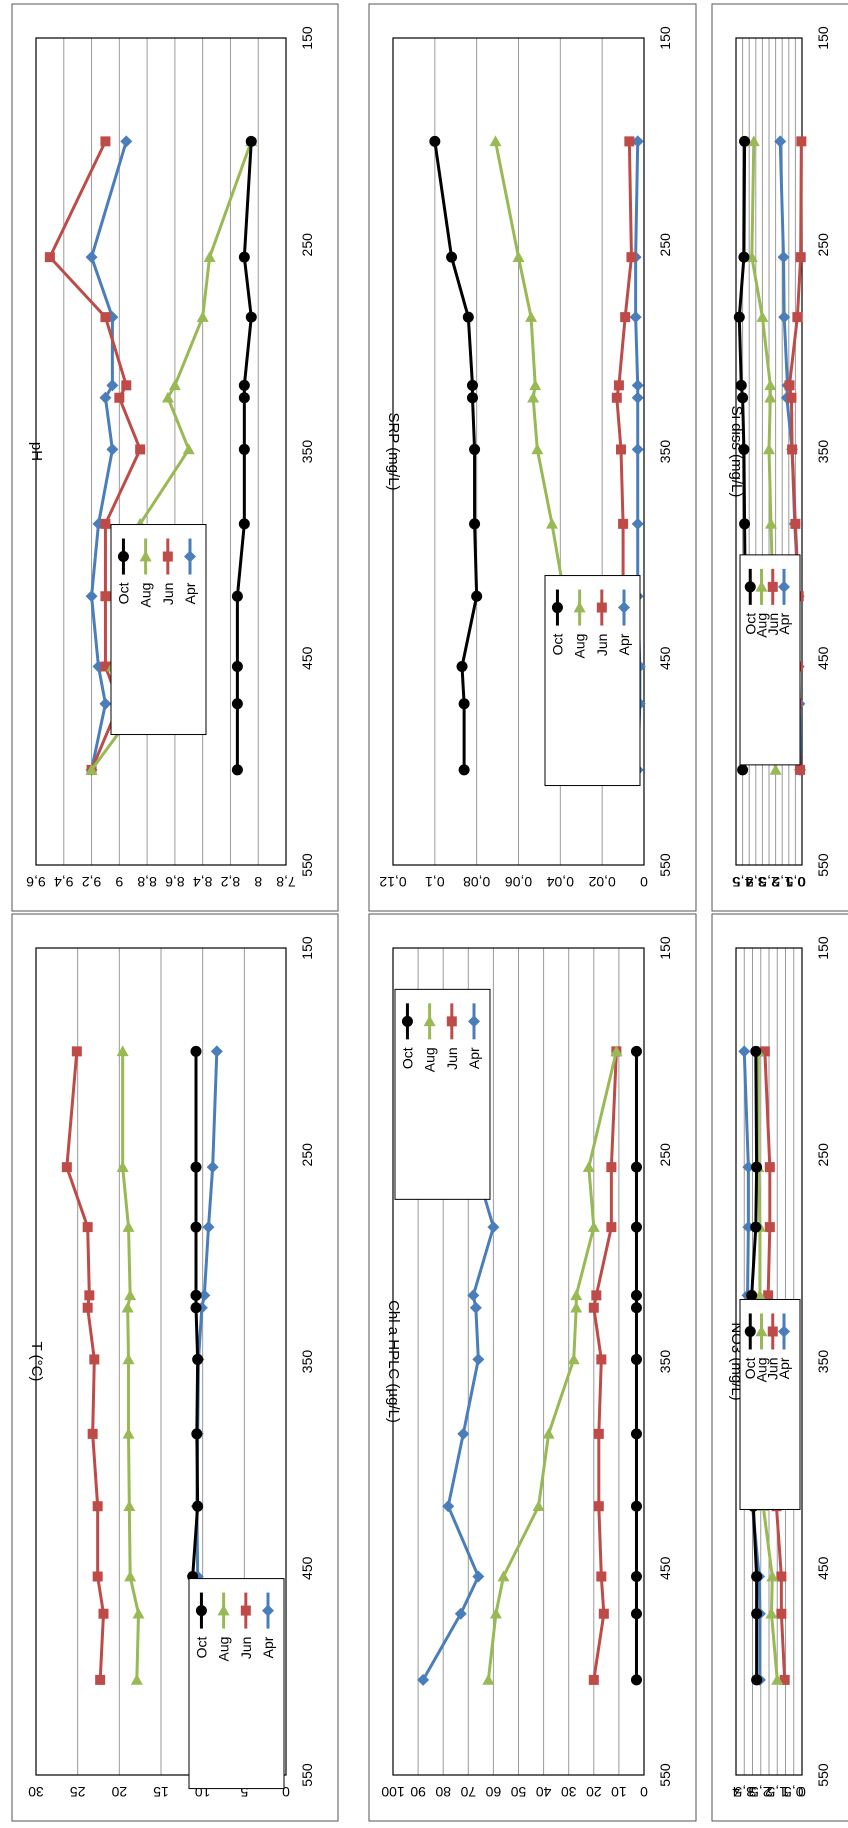 Image resolution: width=848 pixels, height=1828 pixels. What do you see at coordinates (823, 452) in the screenshot?
I see `x-tick-label-si: 350` at bounding box center [823, 452].